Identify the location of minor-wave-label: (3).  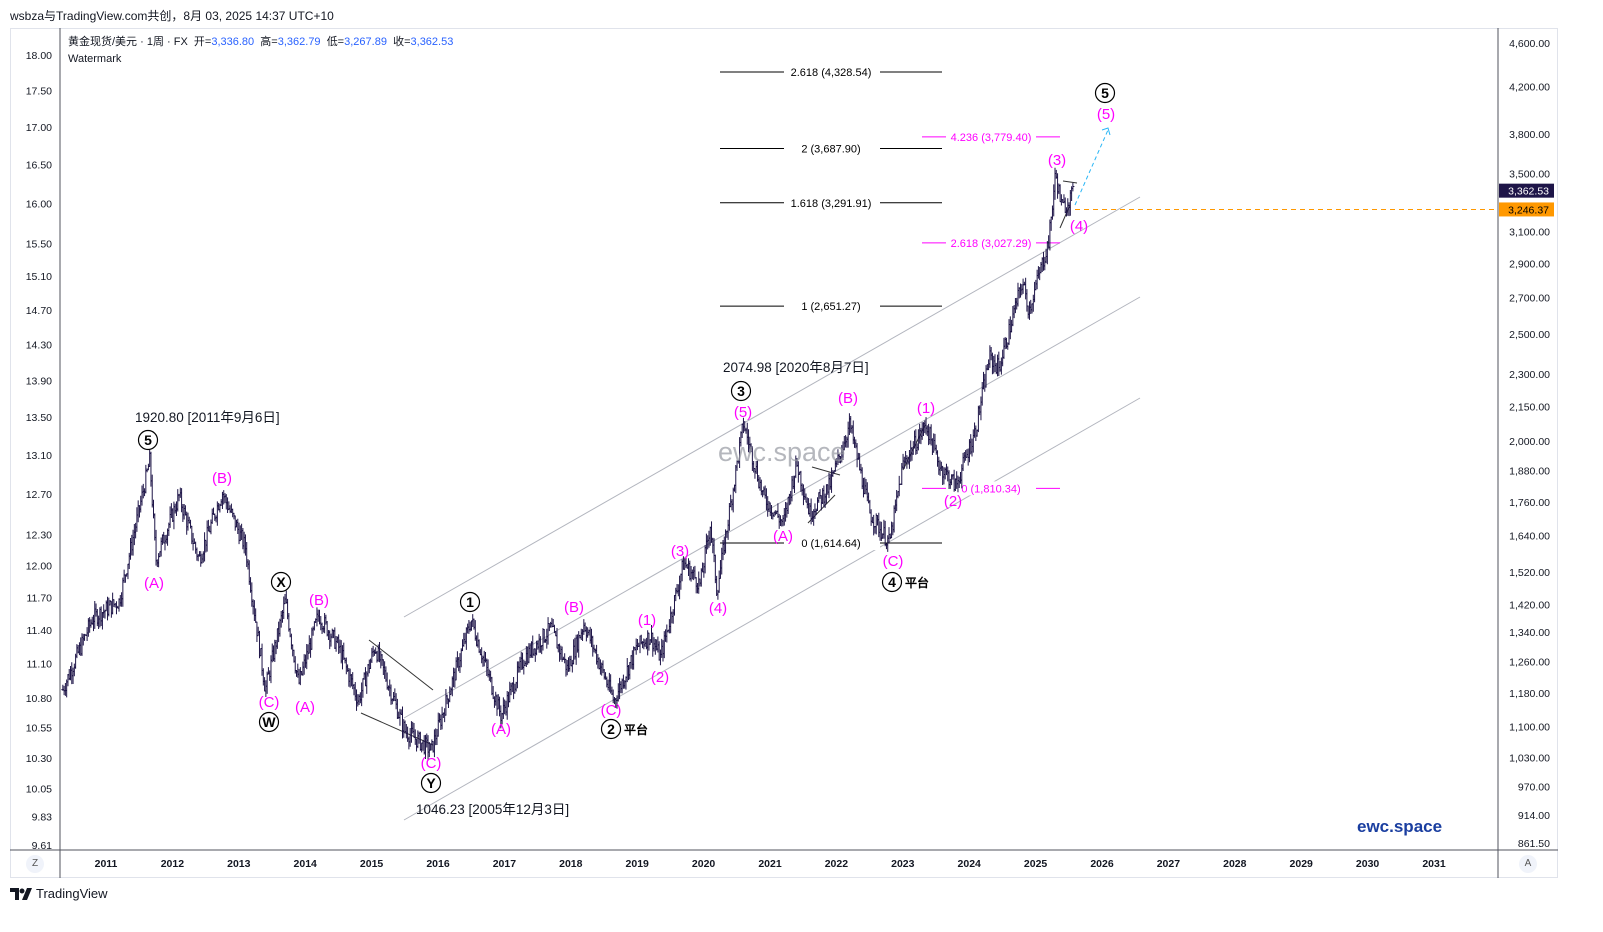
(1057, 160).